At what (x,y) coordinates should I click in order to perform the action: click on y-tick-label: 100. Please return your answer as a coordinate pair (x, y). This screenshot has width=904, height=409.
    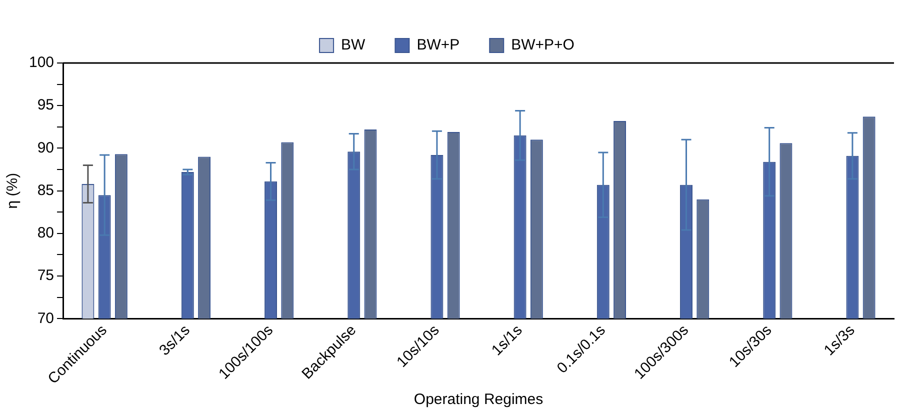
    Looking at the image, I should click on (41, 63).